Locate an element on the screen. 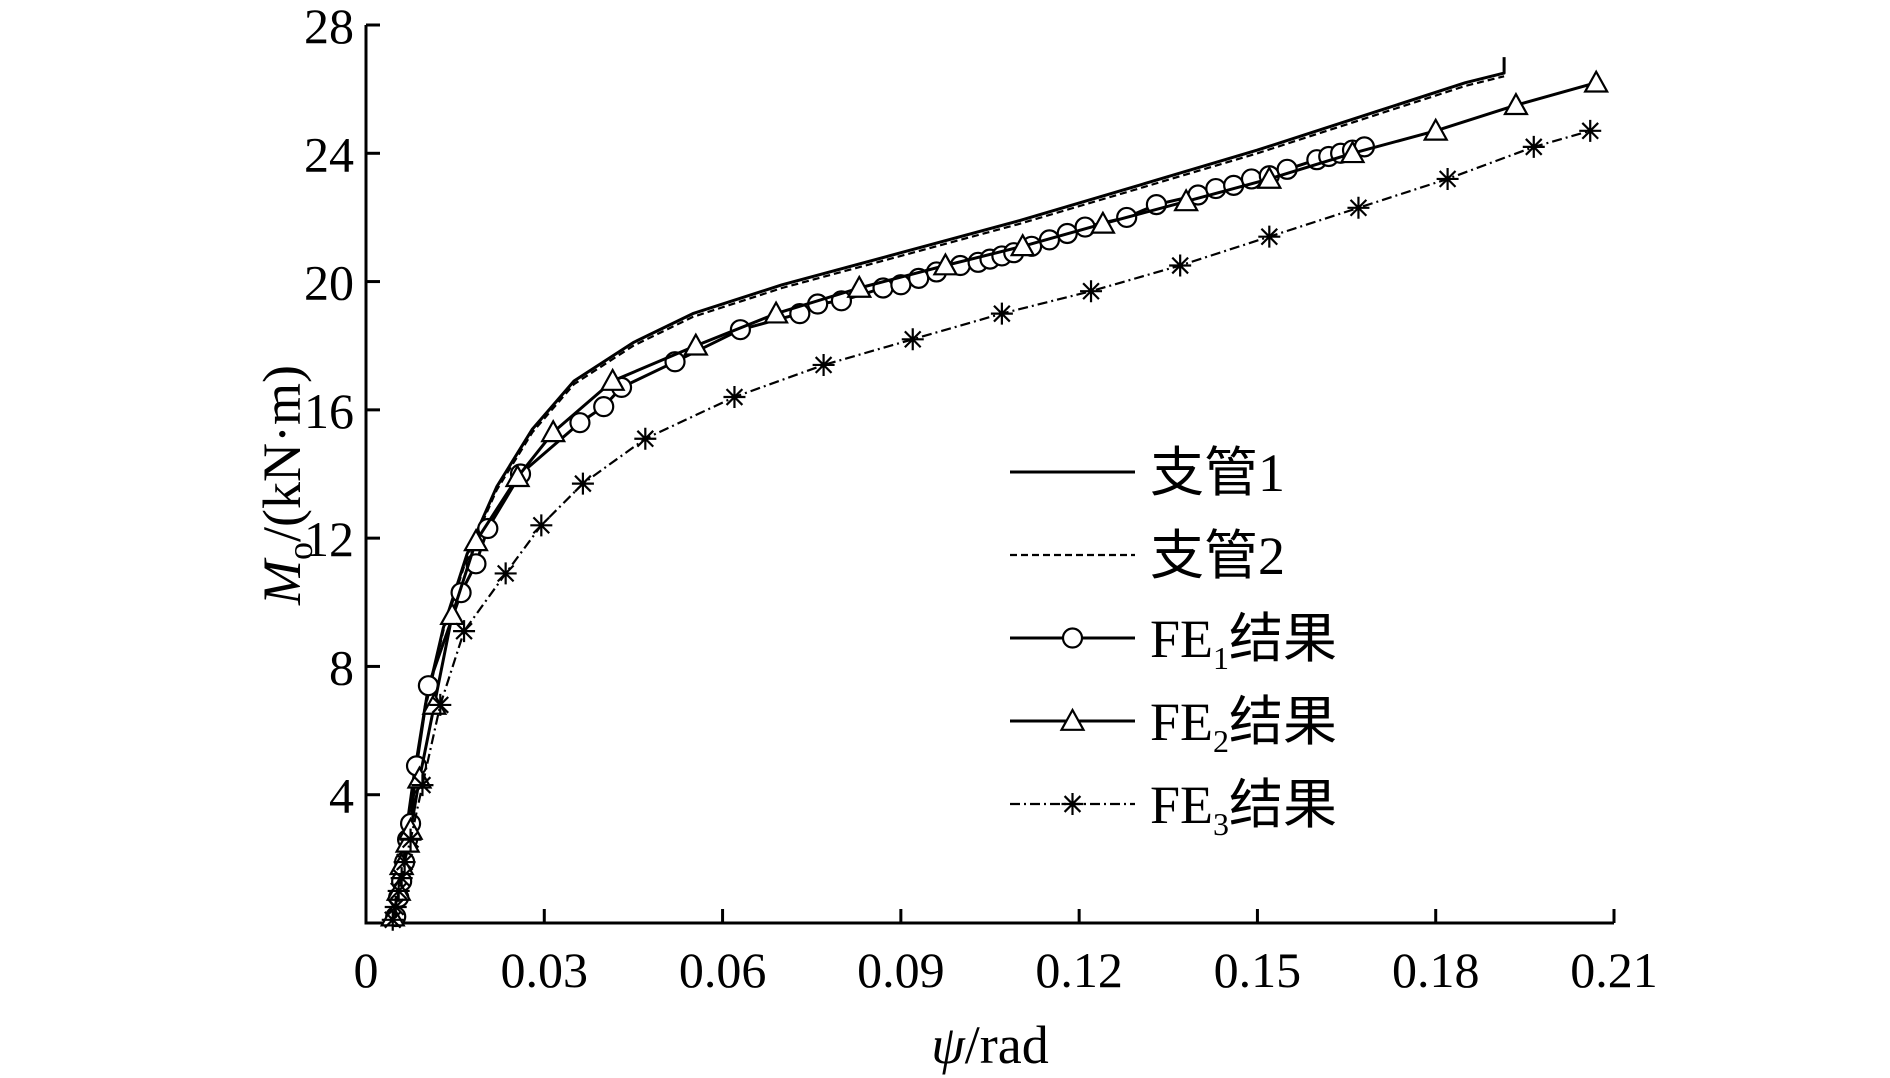 The image size is (1890, 1078). y-tick-label: 12 is located at coordinates (329, 539).